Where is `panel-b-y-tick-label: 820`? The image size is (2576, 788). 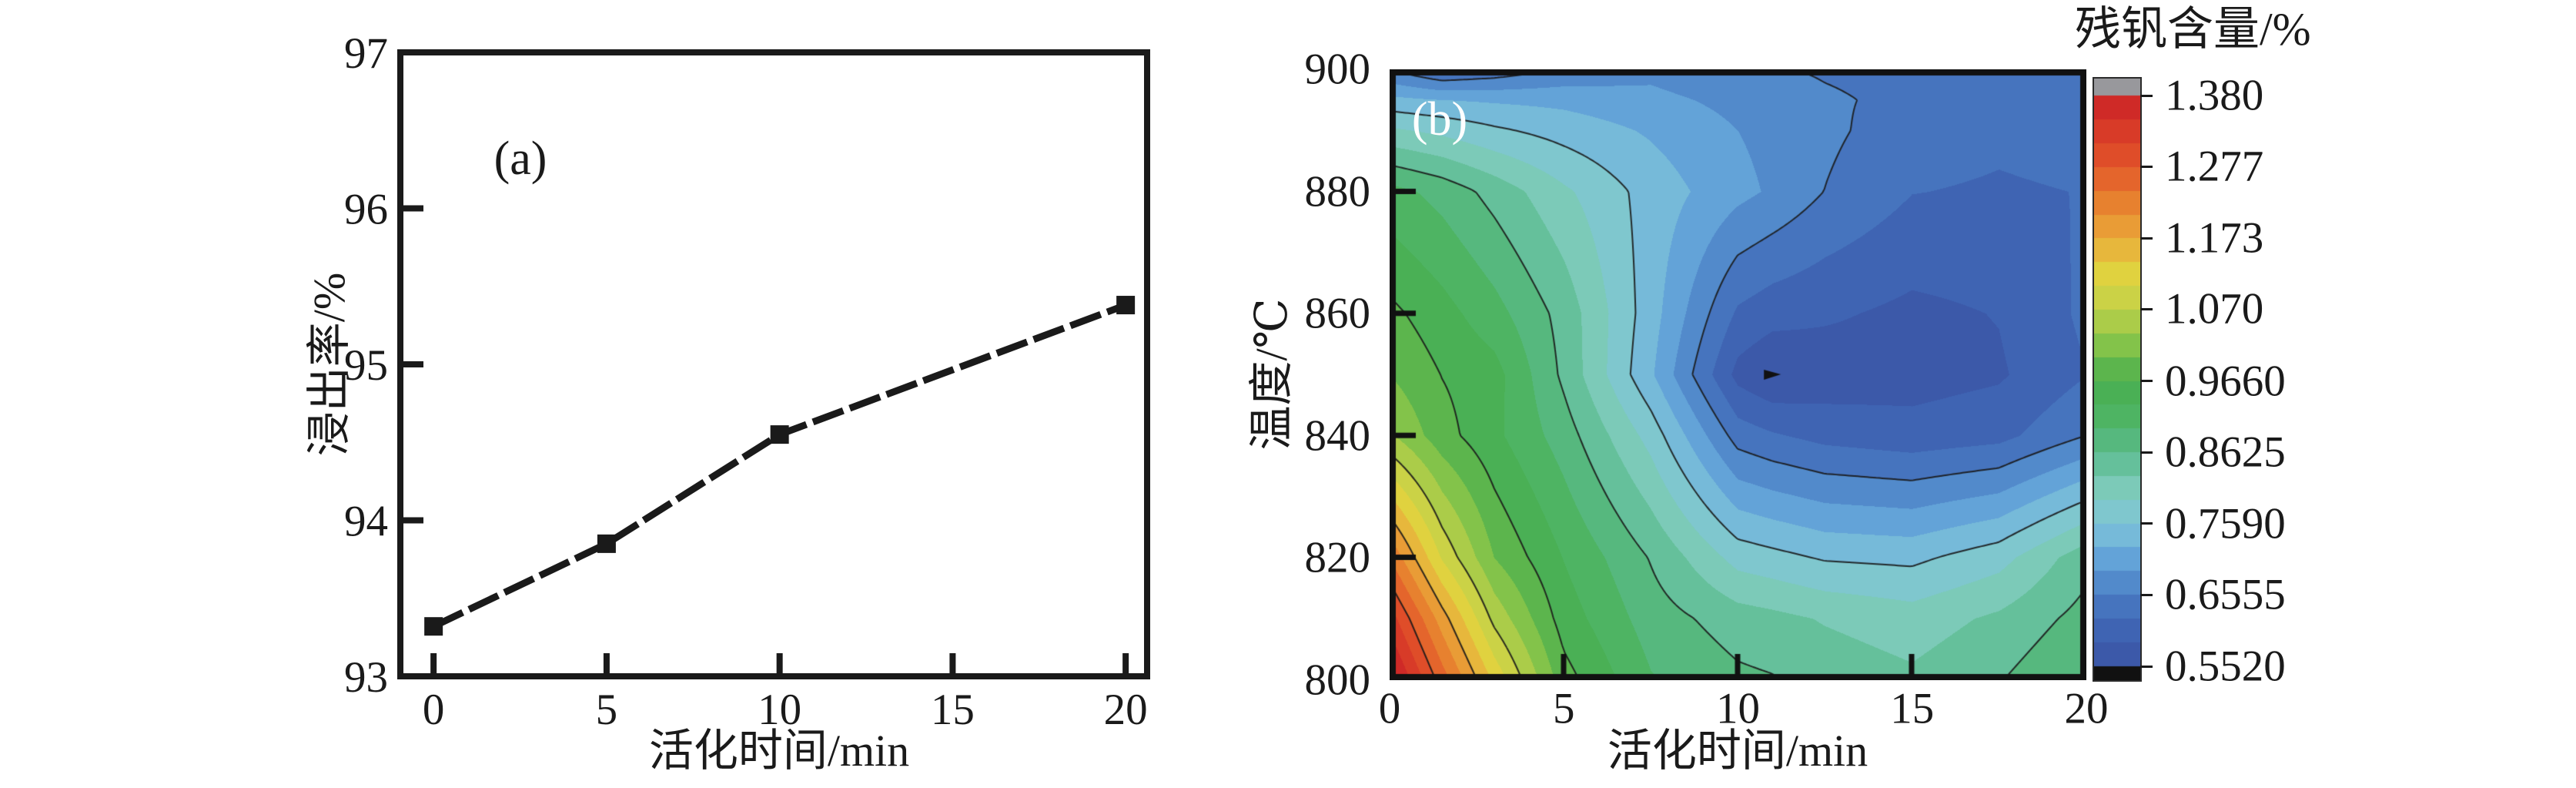 panel-b-y-tick-label: 820 is located at coordinates (1337, 557).